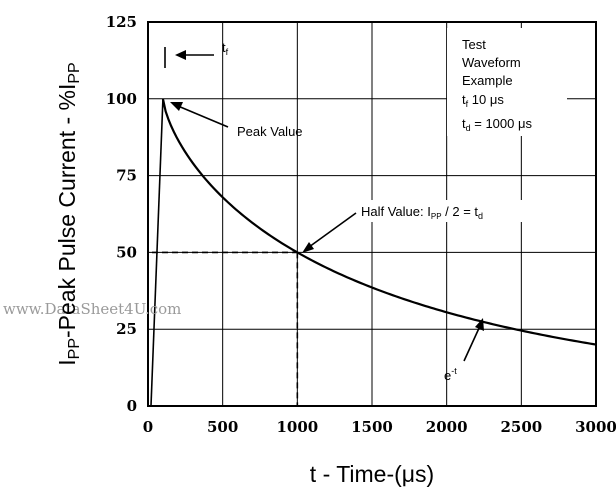 This screenshot has width=616, height=491. What do you see at coordinates (447, 427) in the screenshot?
I see `x-tick-label: 2000` at bounding box center [447, 427].